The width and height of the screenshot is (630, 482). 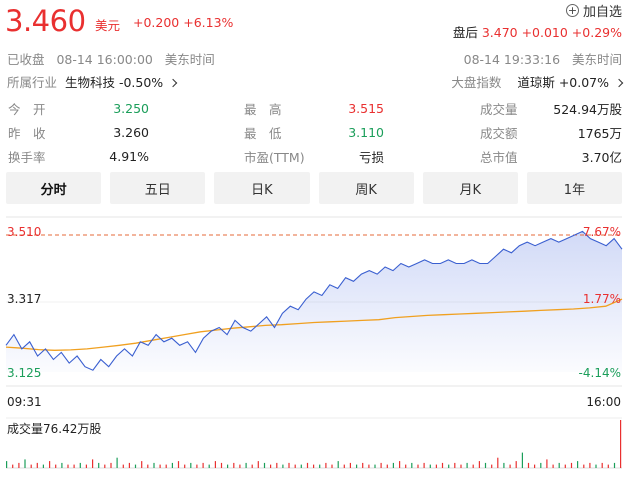 I want to click on price-change: +0.200 +6.13%, so click(x=183, y=22).